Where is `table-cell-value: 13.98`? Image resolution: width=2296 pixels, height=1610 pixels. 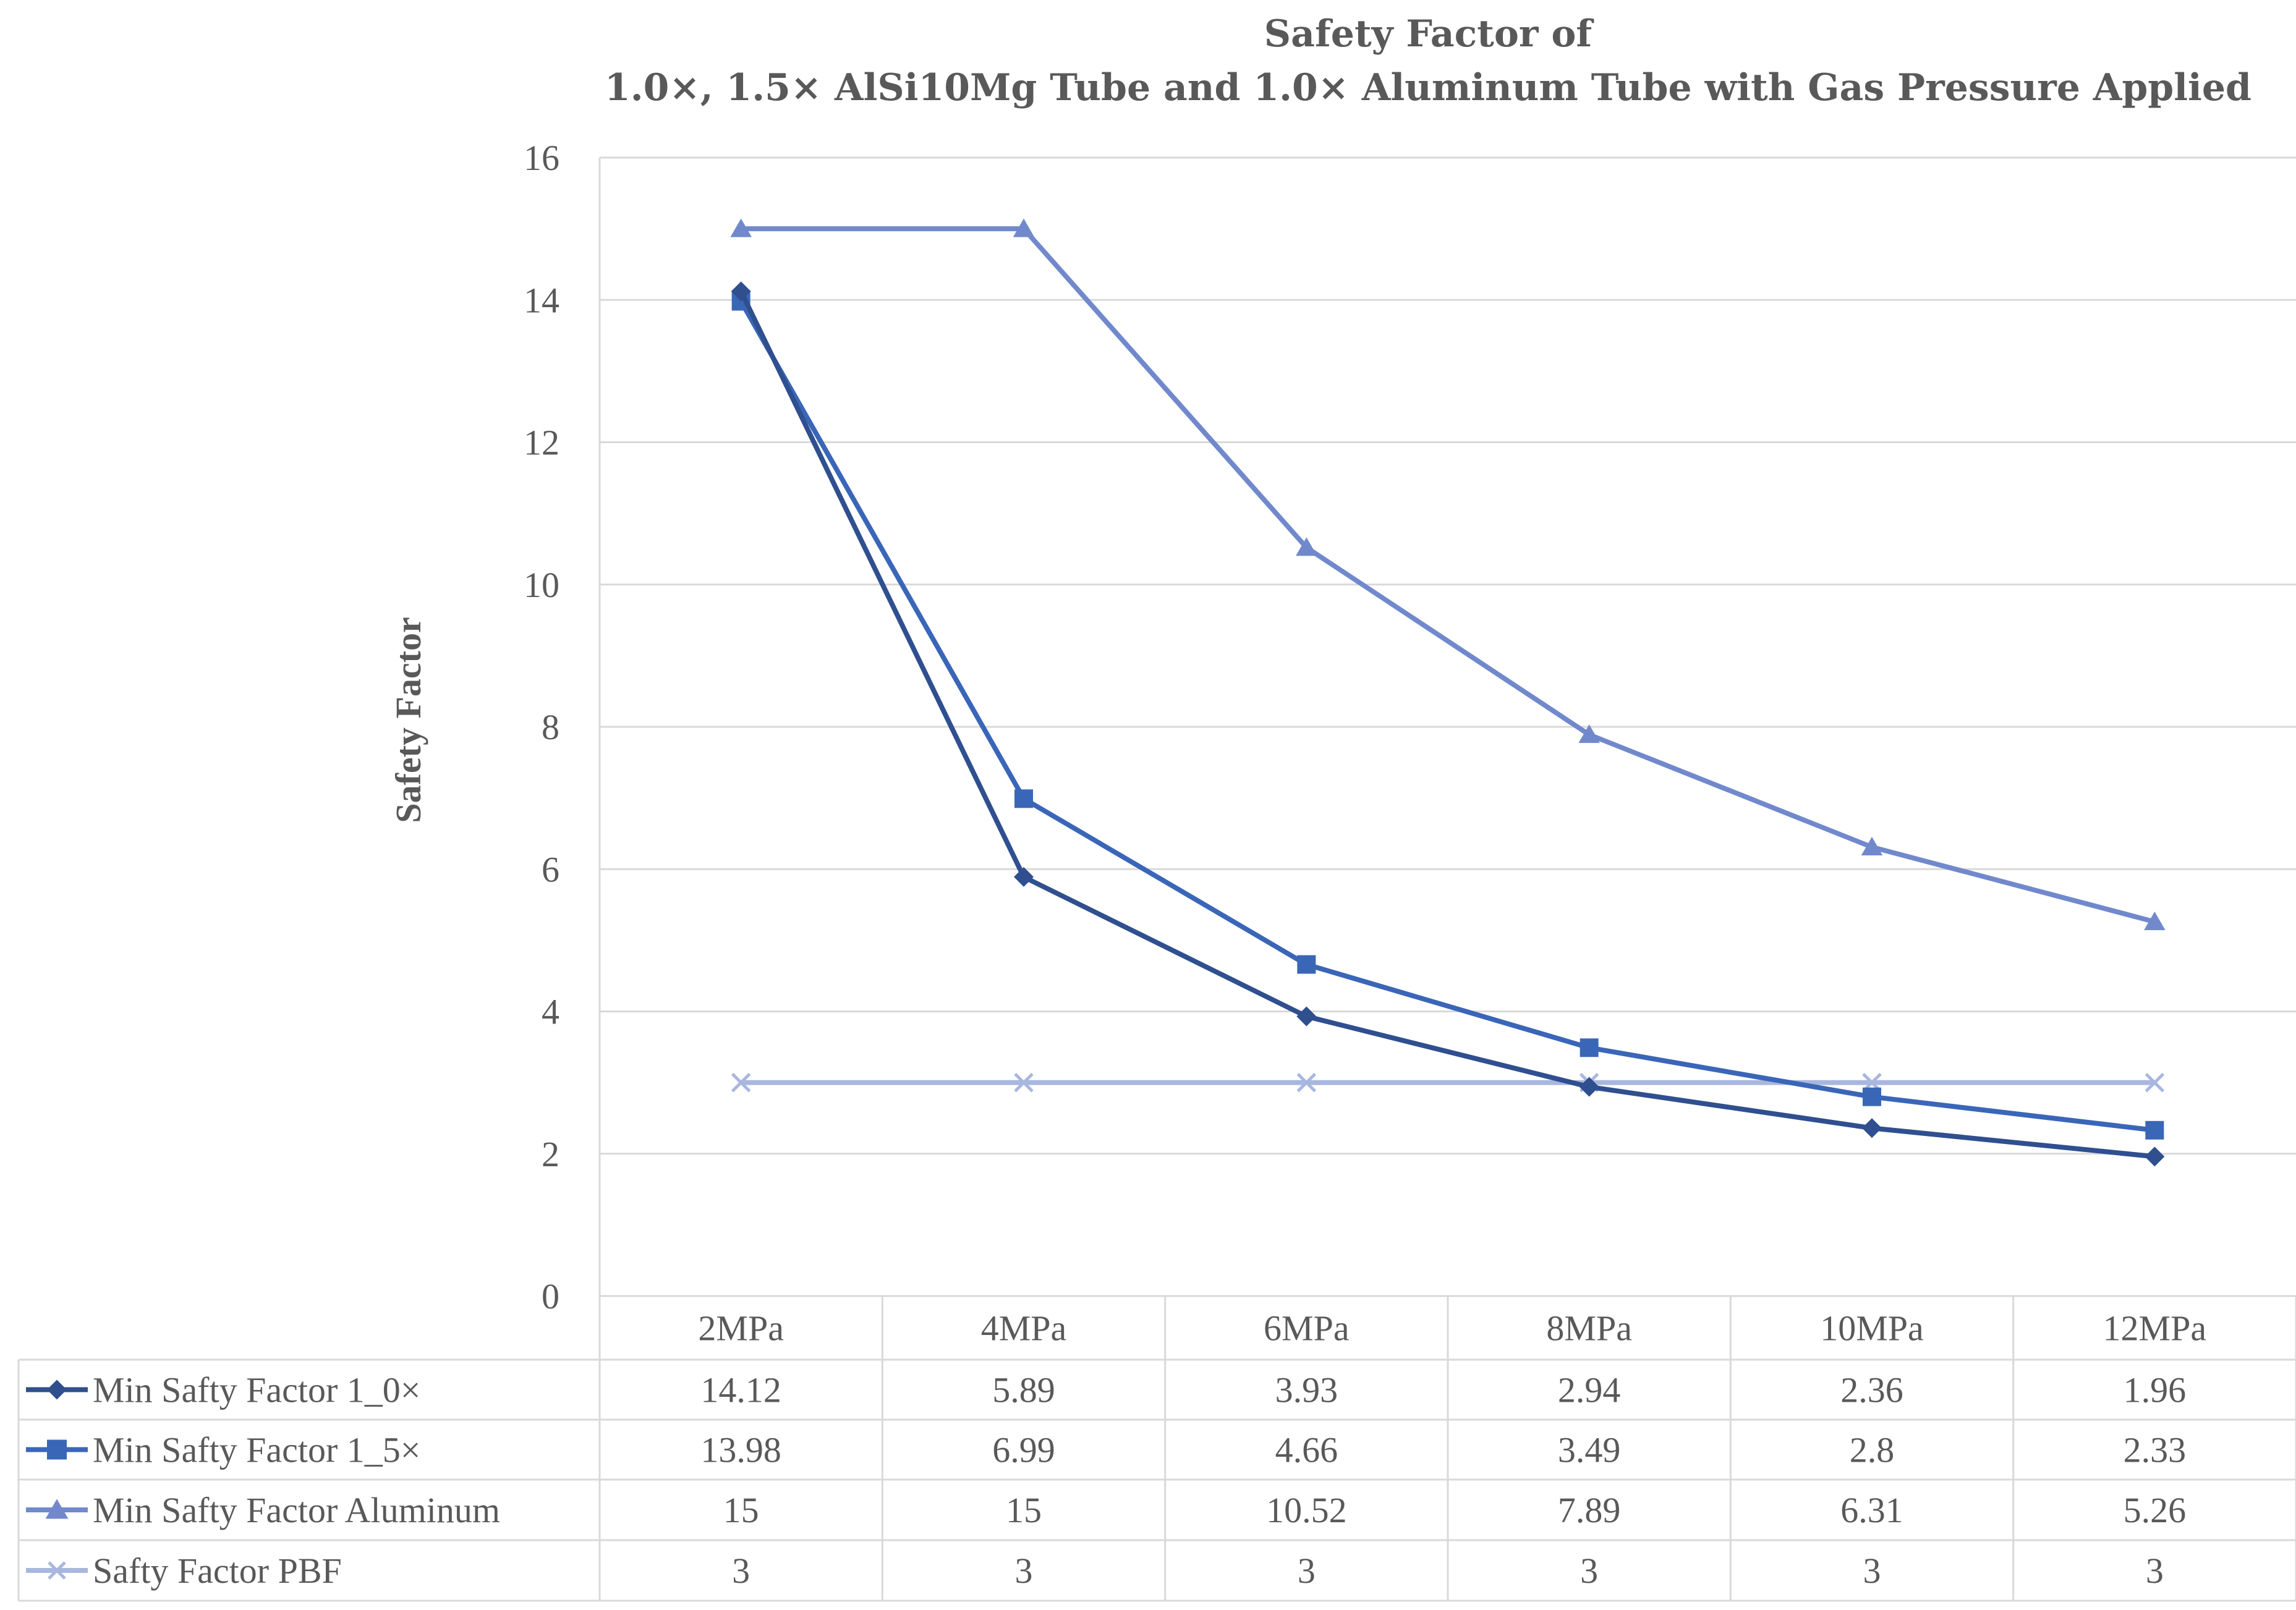 table-cell-value: 13.98 is located at coordinates (740, 1450).